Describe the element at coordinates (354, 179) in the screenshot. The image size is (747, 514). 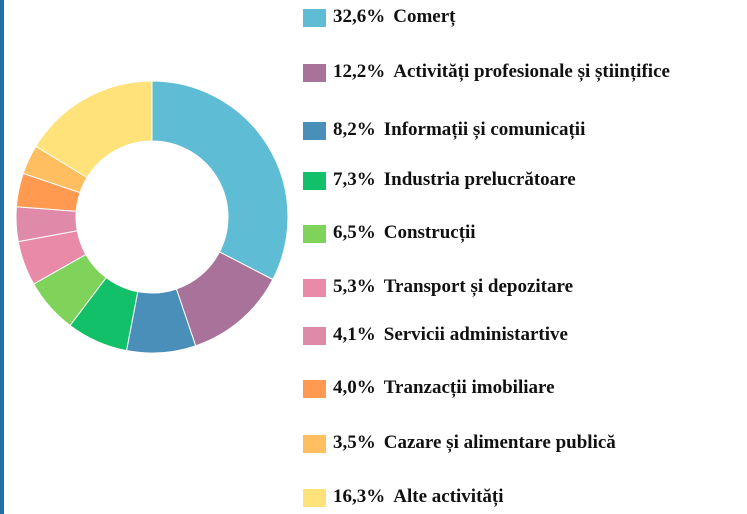
I see `legend-value: 7,3%` at that location.